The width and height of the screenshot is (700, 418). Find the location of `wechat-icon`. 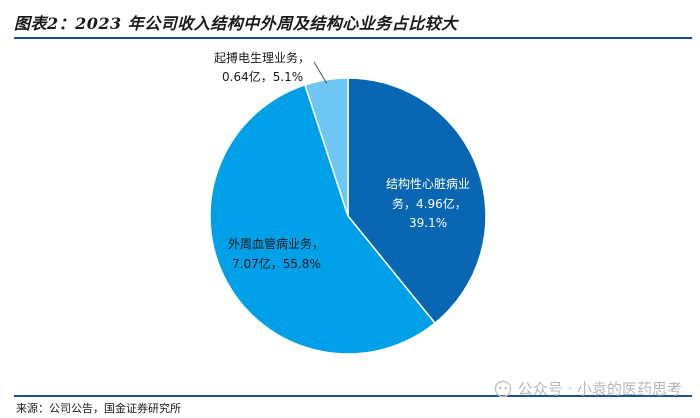

wechat-icon is located at coordinates (503, 388).